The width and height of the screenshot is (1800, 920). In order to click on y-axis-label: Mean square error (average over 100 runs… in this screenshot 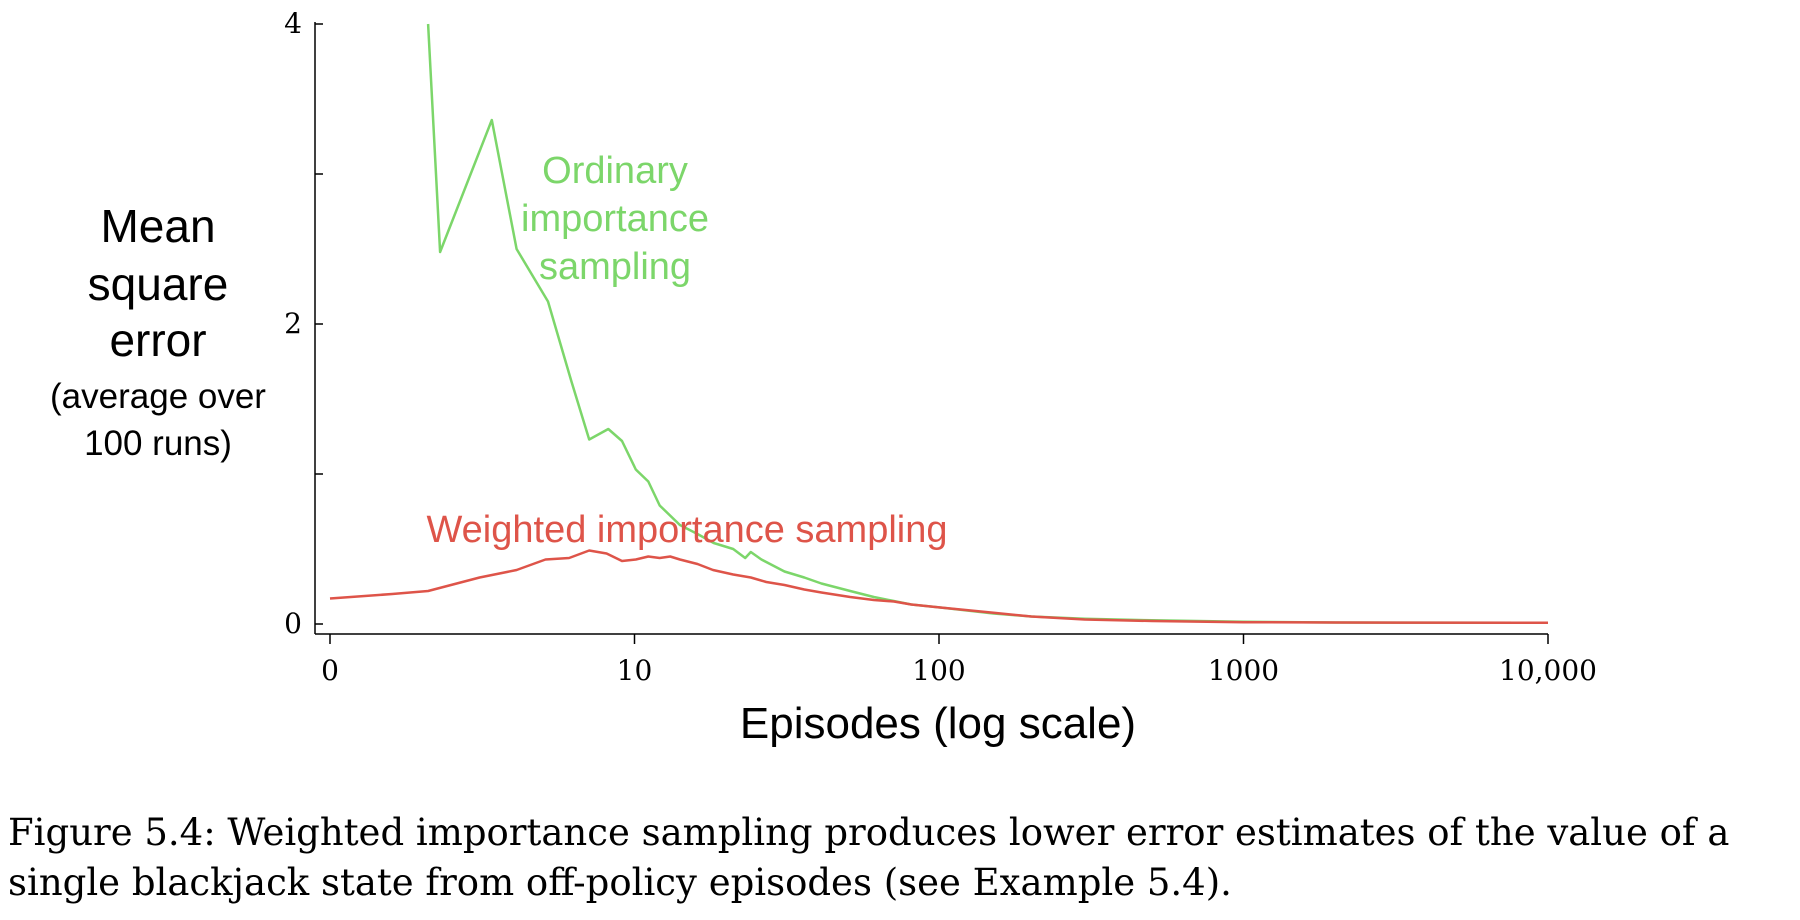, I will do `click(158, 331)`.